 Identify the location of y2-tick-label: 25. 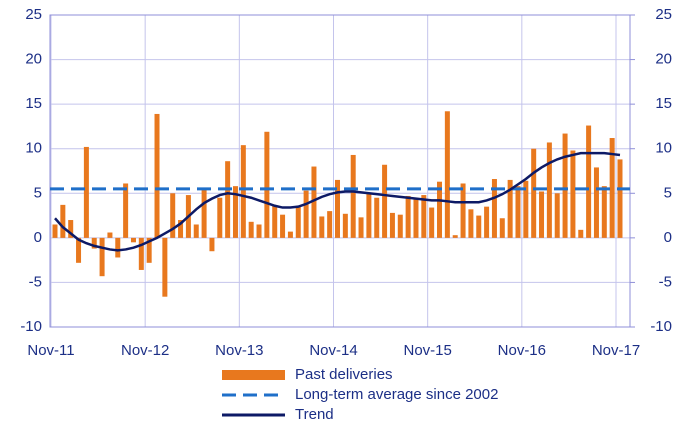
(663, 14).